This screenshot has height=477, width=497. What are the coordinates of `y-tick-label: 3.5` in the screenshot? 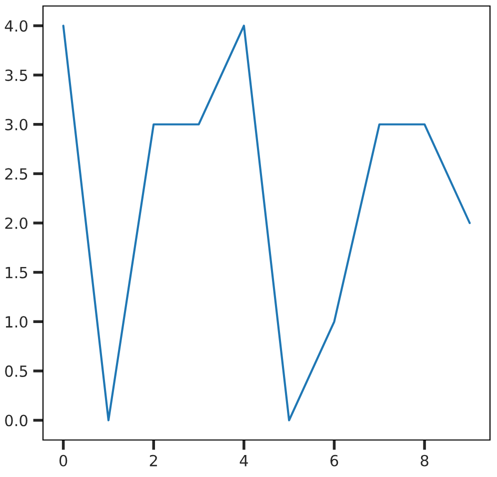 It's located at (16, 76).